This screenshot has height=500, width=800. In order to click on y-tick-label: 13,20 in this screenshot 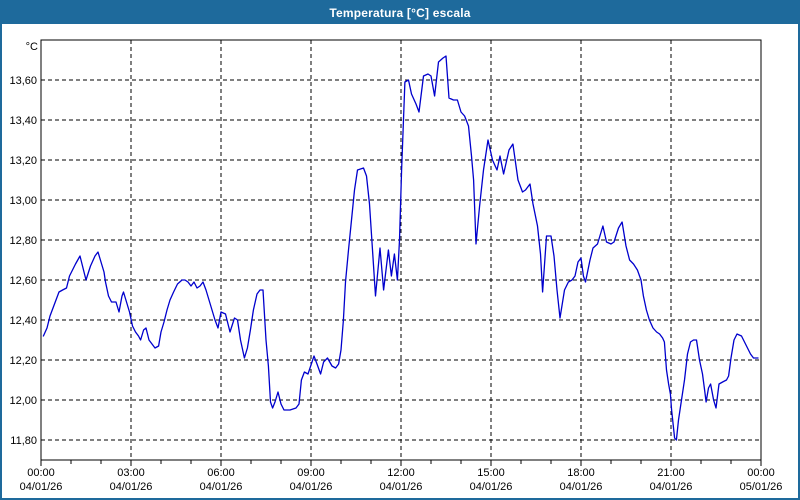, I will do `click(23, 161)`.